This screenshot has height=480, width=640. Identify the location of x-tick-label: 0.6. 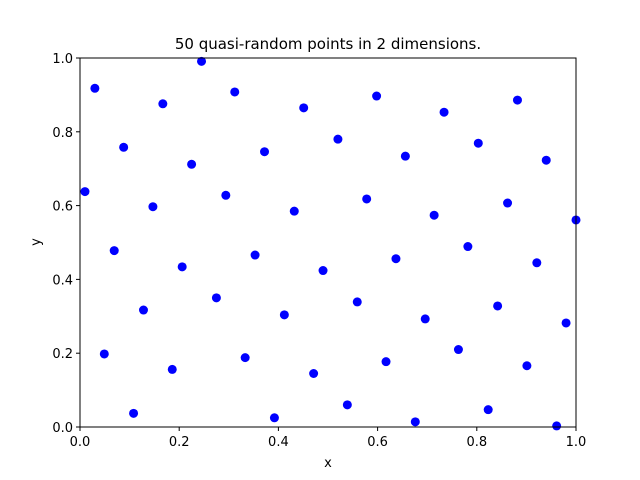
(377, 442).